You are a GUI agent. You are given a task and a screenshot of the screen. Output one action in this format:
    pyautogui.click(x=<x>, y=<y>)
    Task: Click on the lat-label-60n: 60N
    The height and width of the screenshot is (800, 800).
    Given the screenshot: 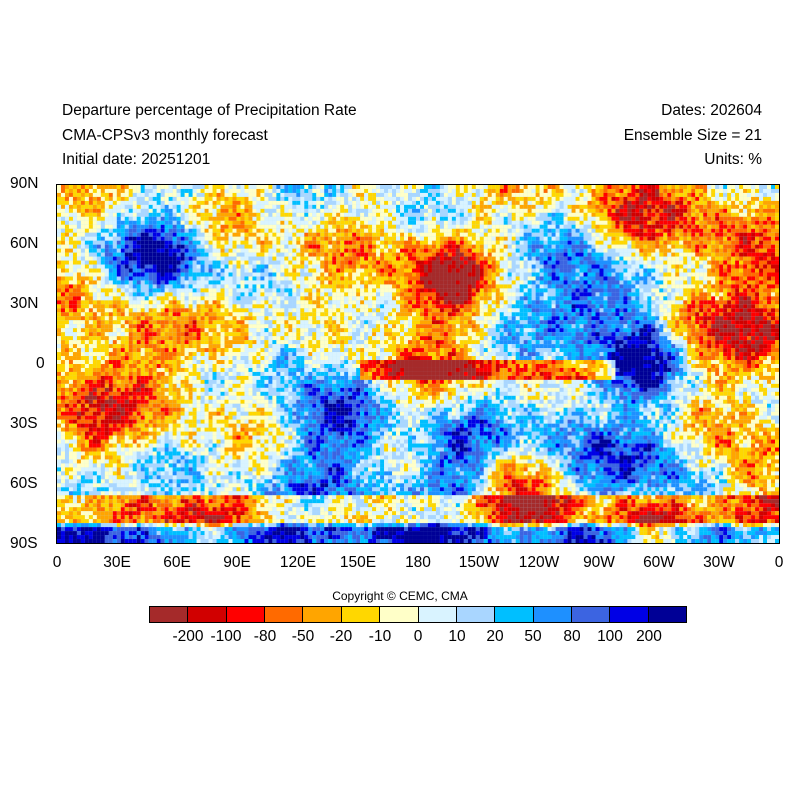 What is the action you would take?
    pyautogui.click(x=24, y=243)
    